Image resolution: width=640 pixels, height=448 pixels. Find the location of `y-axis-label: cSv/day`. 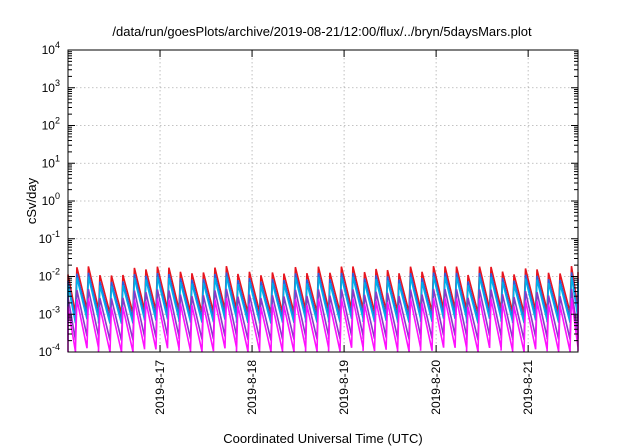

y-axis-label: cSv/day is located at coordinates (31, 200).